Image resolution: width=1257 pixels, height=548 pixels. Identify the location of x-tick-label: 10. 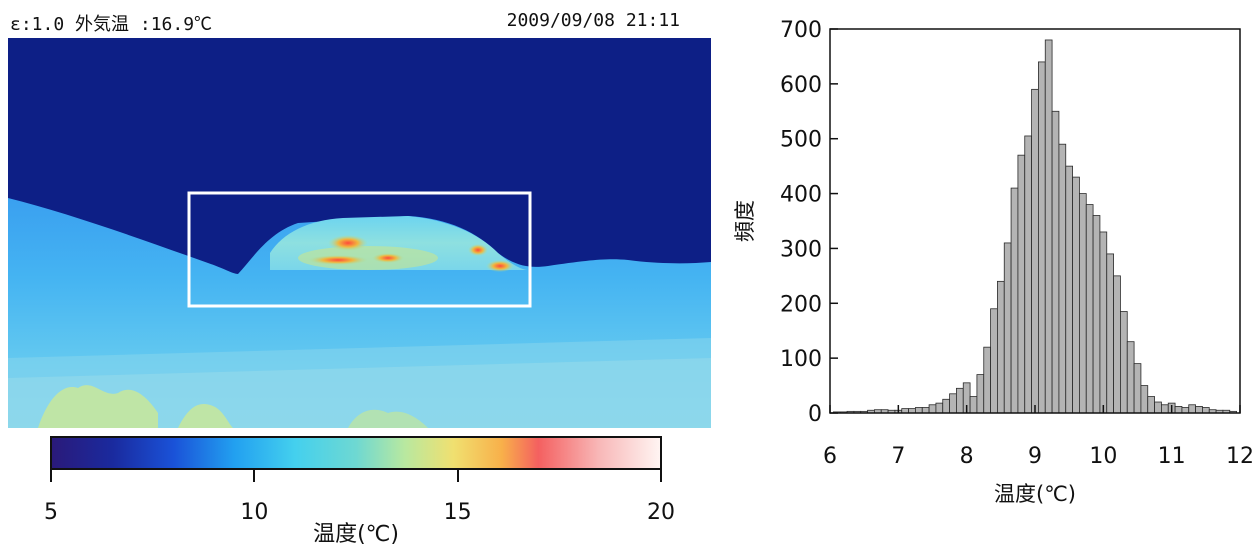
(1103, 456).